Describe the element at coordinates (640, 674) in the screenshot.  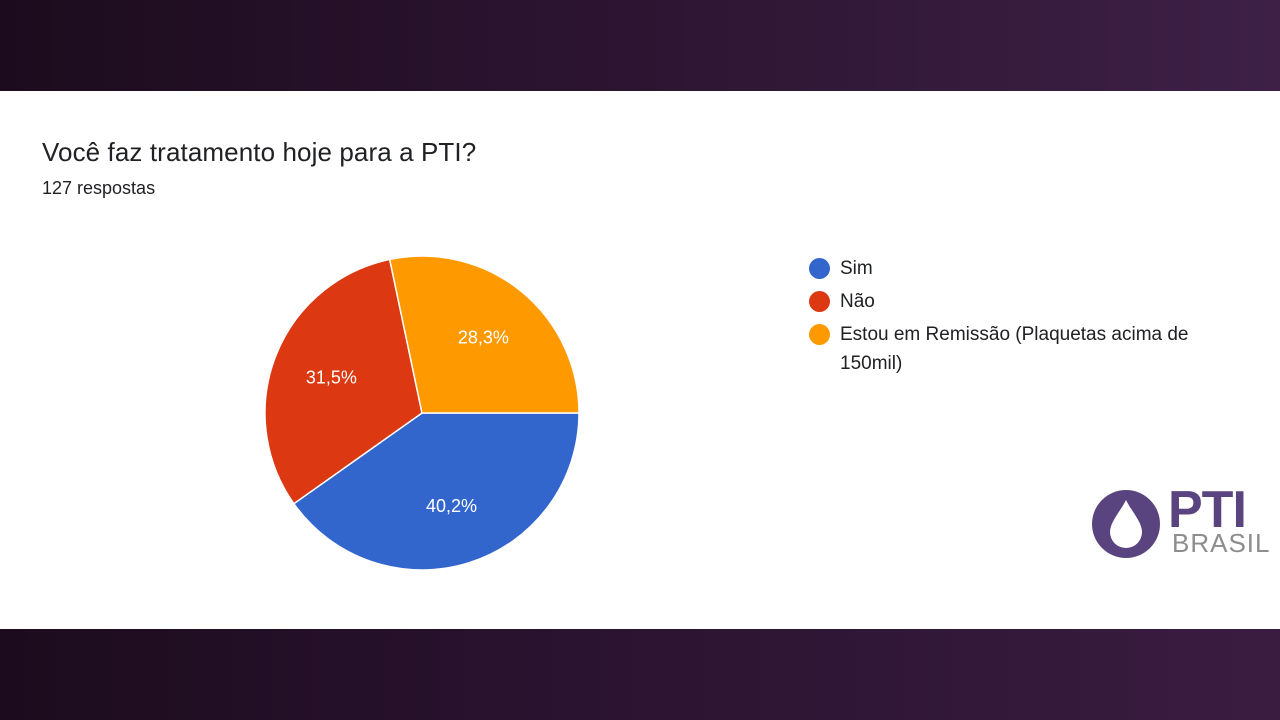
I see `slide-background-bottom` at that location.